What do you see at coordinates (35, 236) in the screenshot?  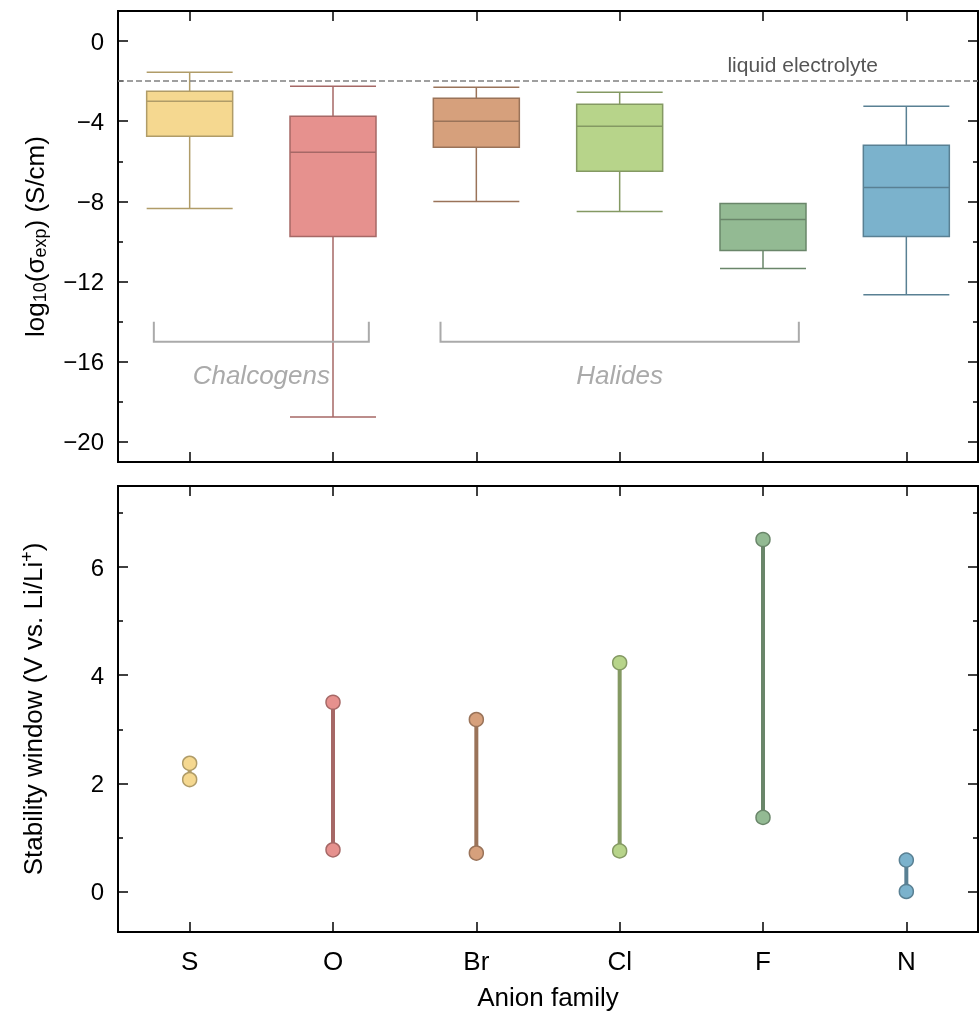 I see `y-axis-title: log10(σexp) (S/cm)` at bounding box center [35, 236].